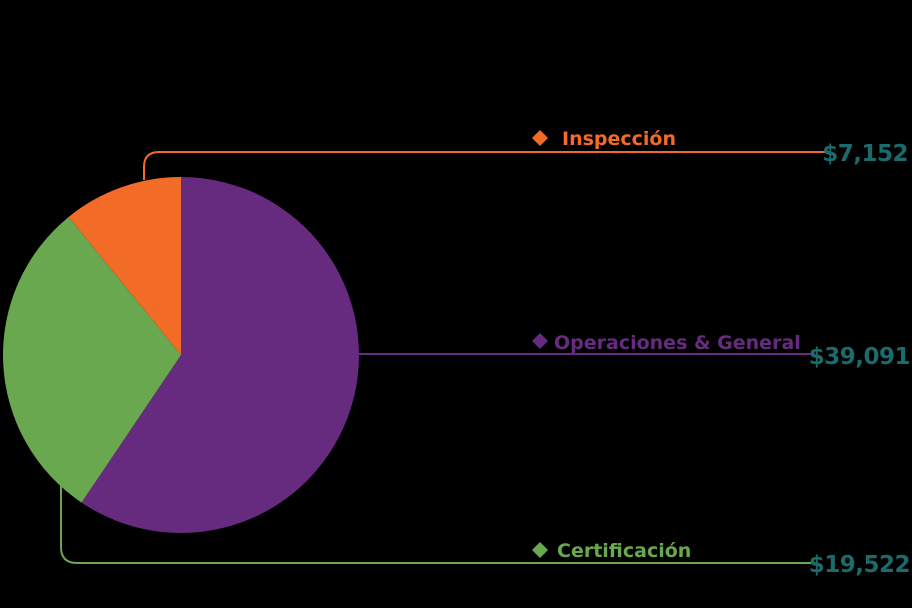 This screenshot has width=912, height=608. What do you see at coordinates (859, 565) in the screenshot?
I see `value-label-certificacion: $19,522` at bounding box center [859, 565].